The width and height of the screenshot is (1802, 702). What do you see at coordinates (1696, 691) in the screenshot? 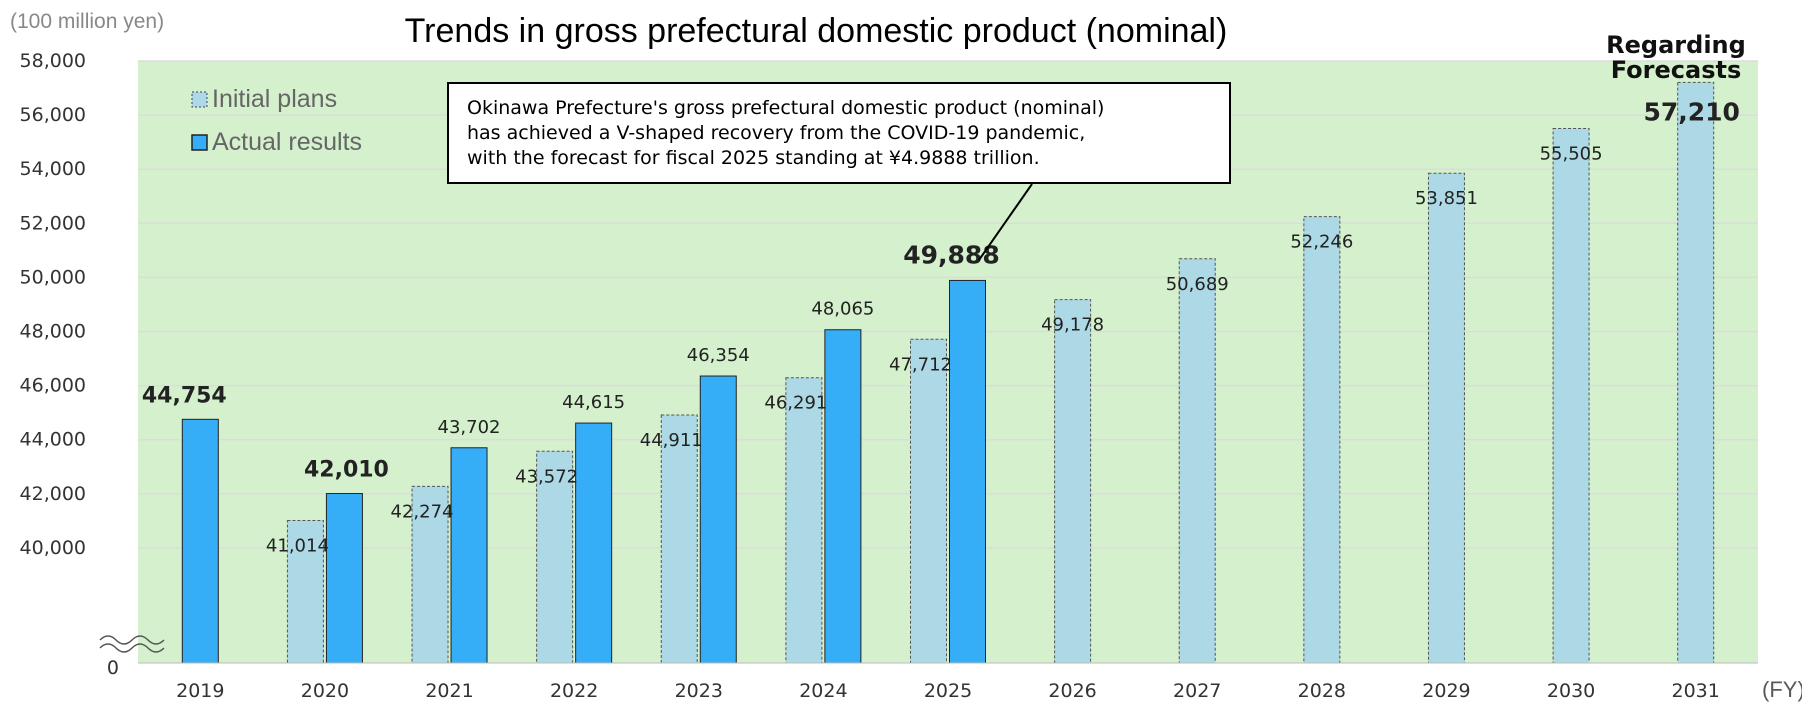
I see `x-tick-label: 2031` at bounding box center [1696, 691].